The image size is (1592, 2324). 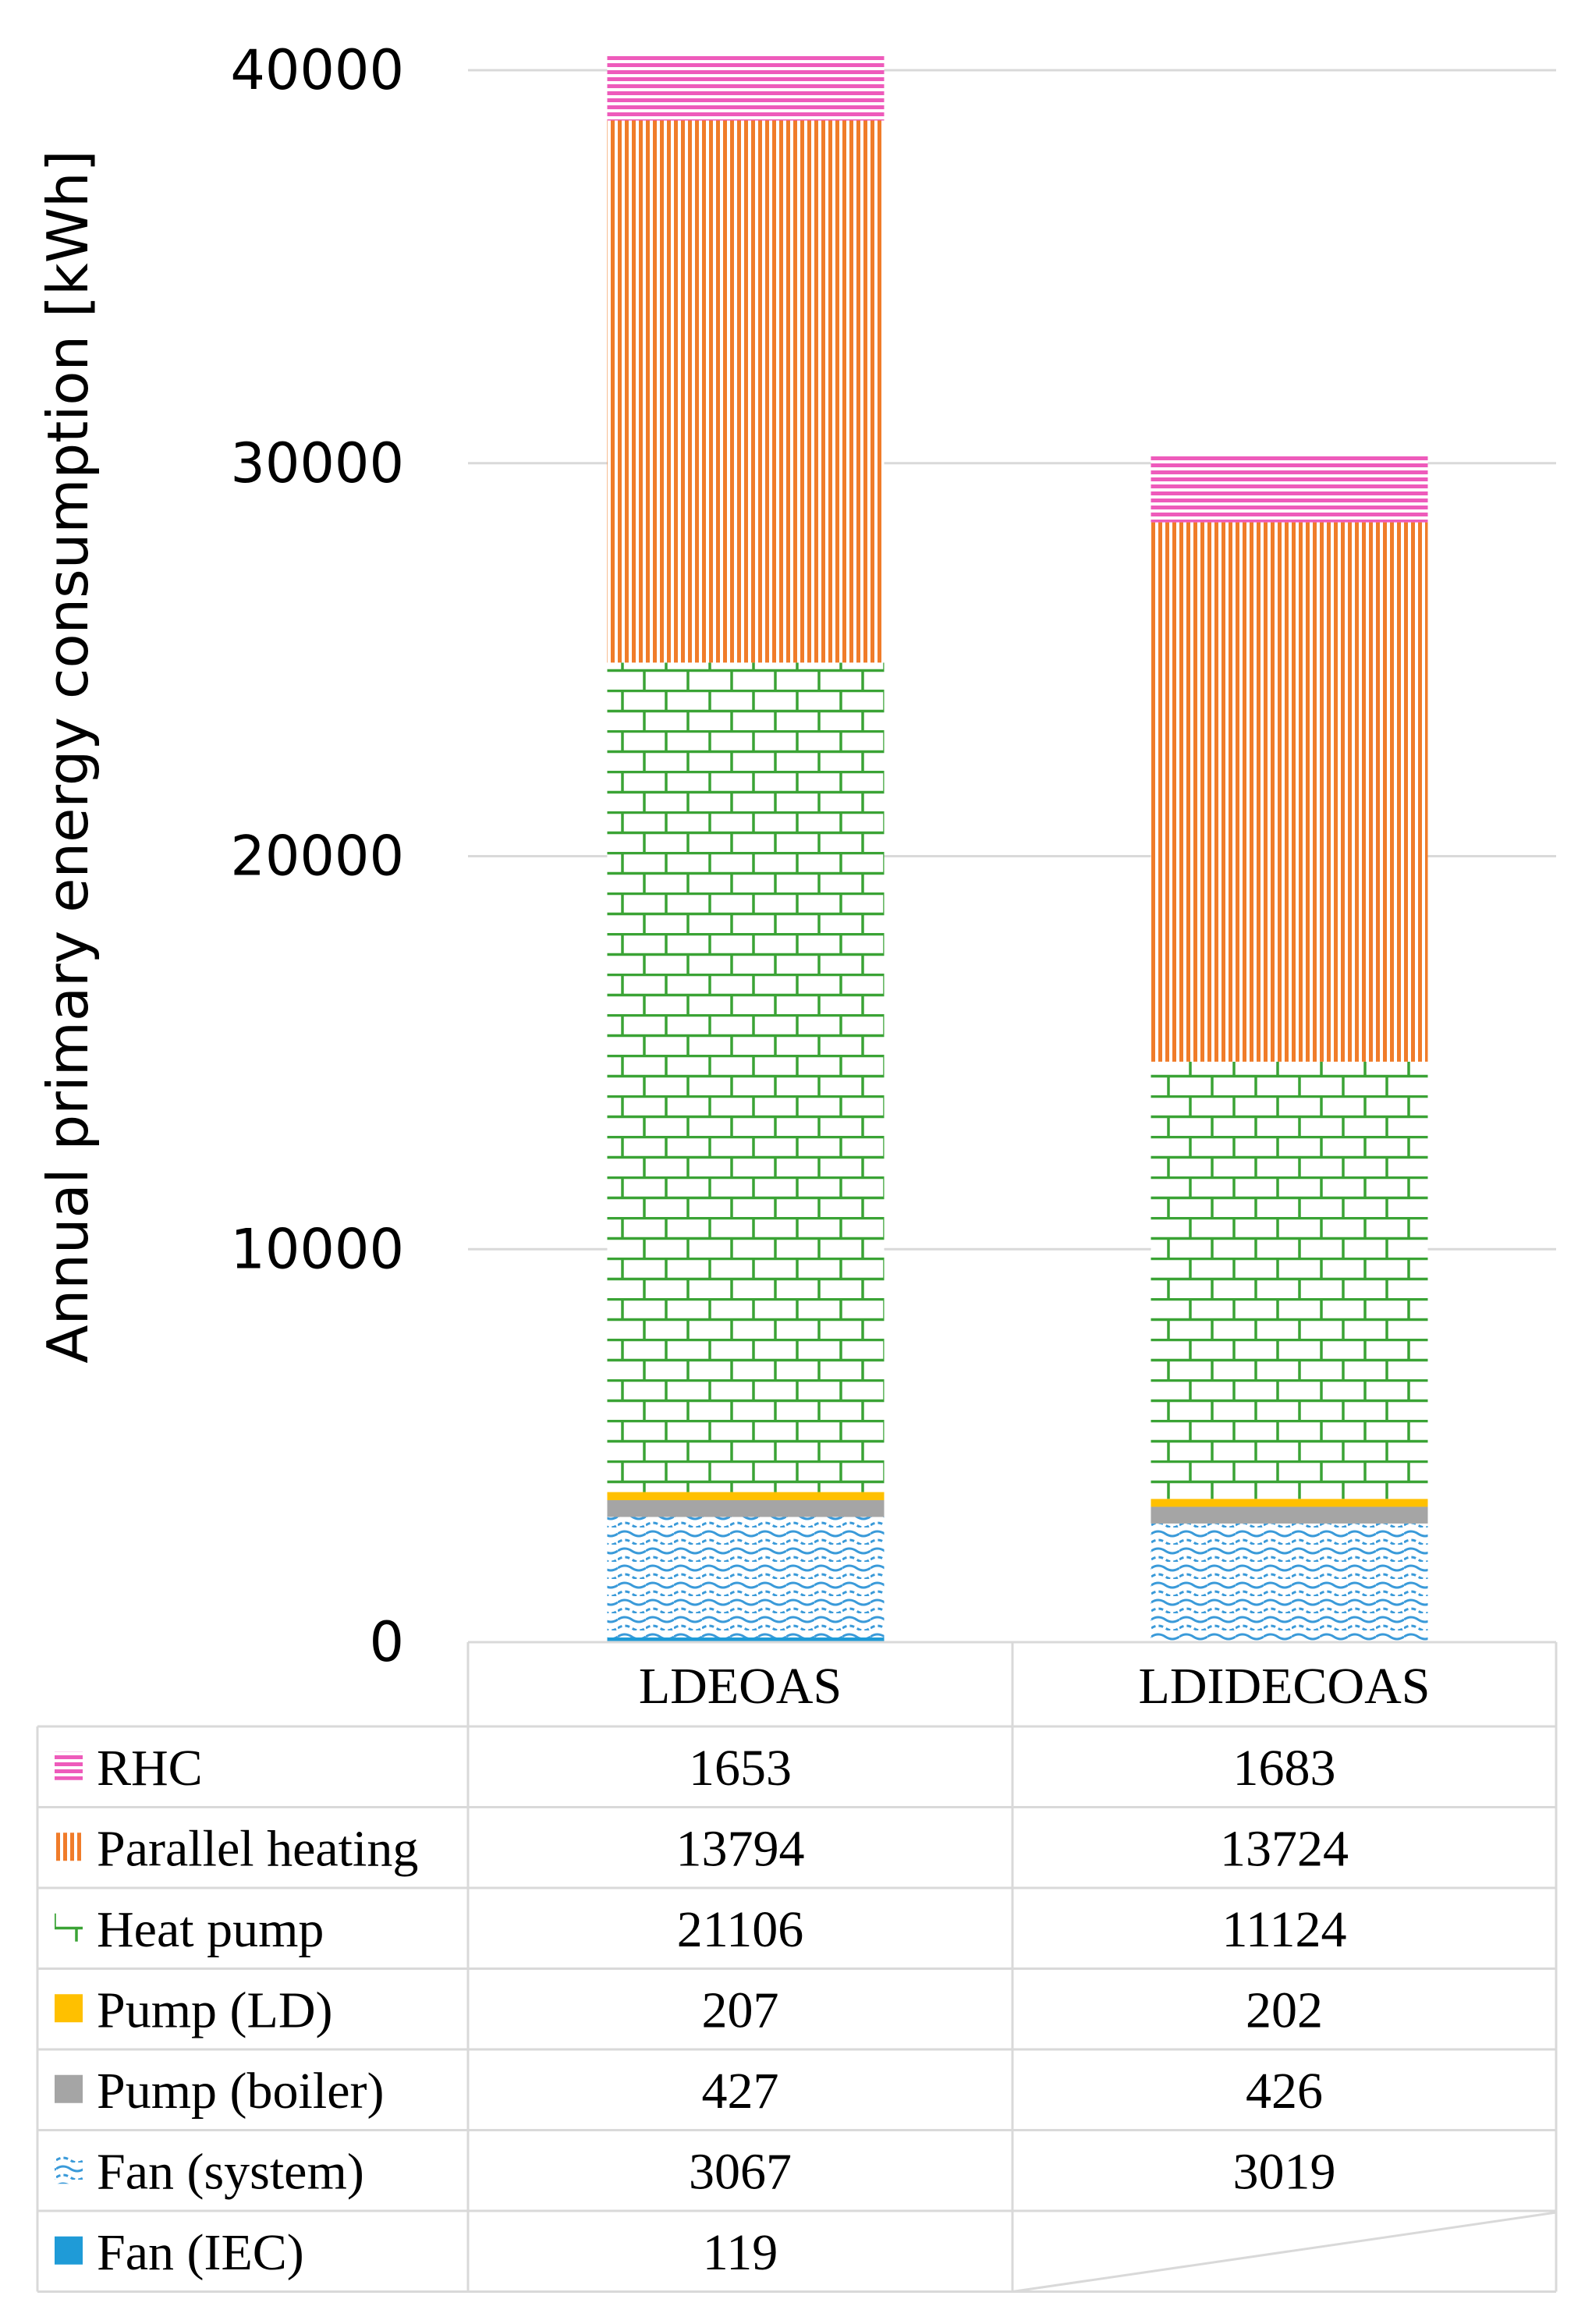 I want to click on bar-segment-ldeoas-pump-ld, so click(x=746, y=1496).